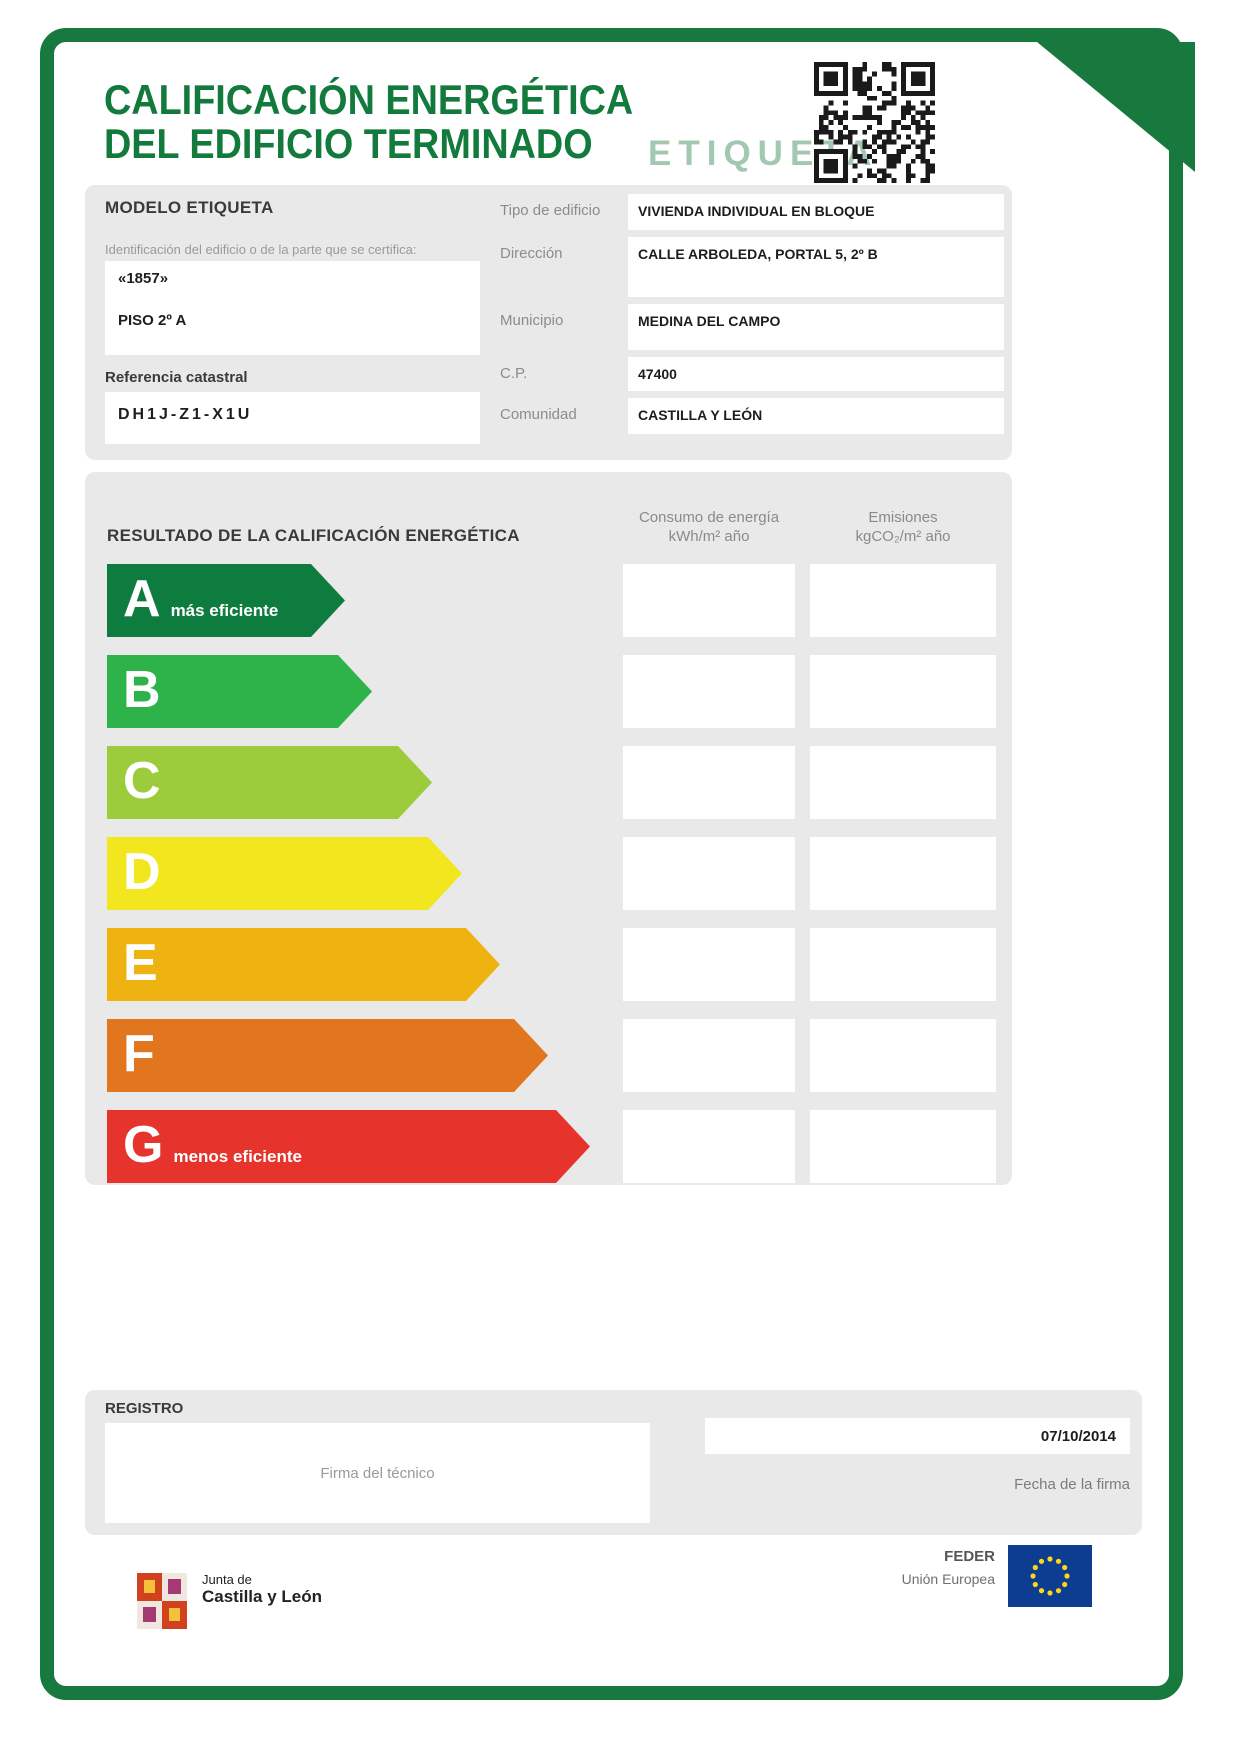 Image resolution: width=1239 pixels, height=1751 pixels. Describe the element at coordinates (142, 599) in the screenshot. I see `rating-letter: A` at that location.